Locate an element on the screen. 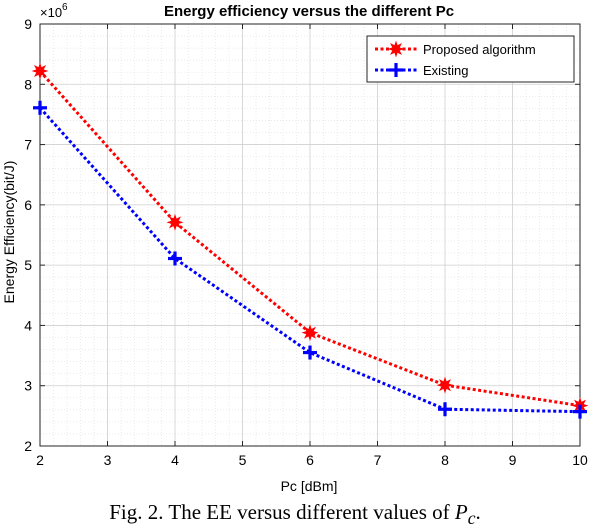 This screenshot has width=590, height=529. x-tick-label: 9 is located at coordinates (513, 460).